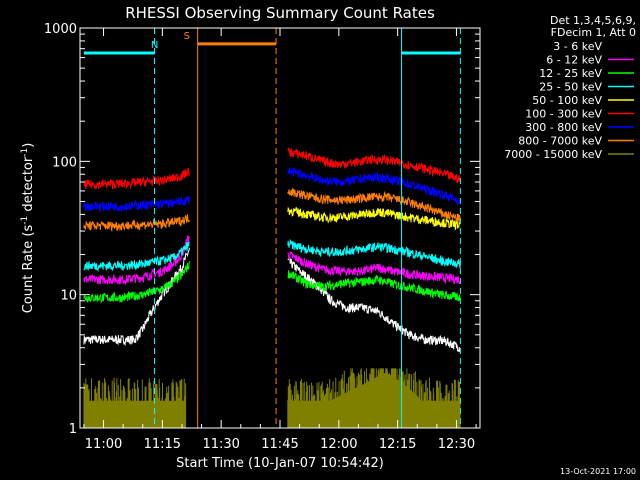 This screenshot has height=480, width=640. Describe the element at coordinates (598, 471) in the screenshot. I see `timestamp: 13-Oct-2021 17:00` at that location.